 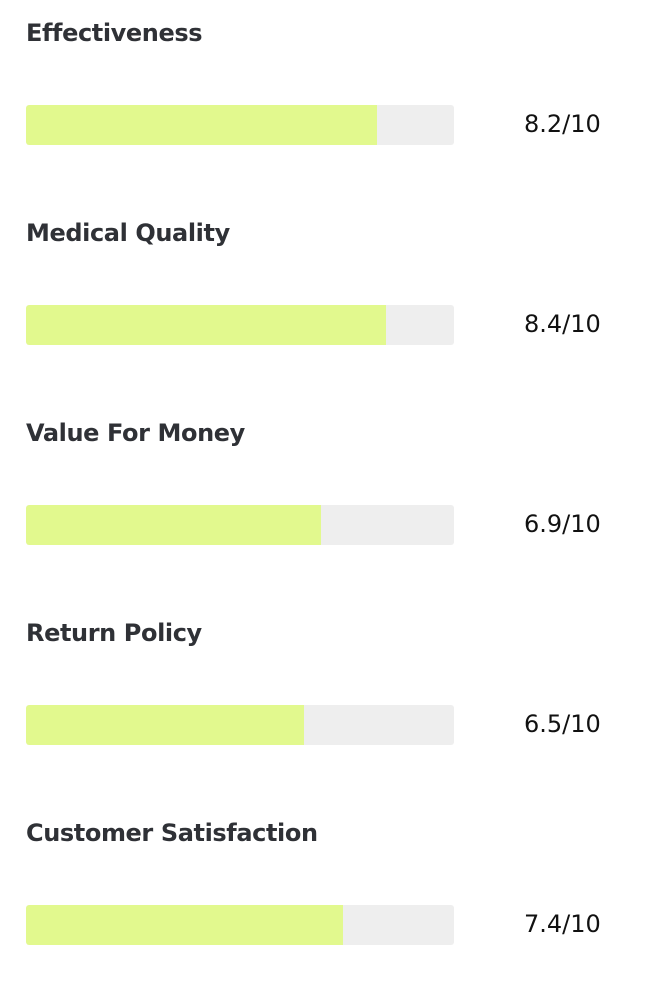 What do you see at coordinates (562, 324) in the screenshot?
I see `rating-score: 8.4/10` at bounding box center [562, 324].